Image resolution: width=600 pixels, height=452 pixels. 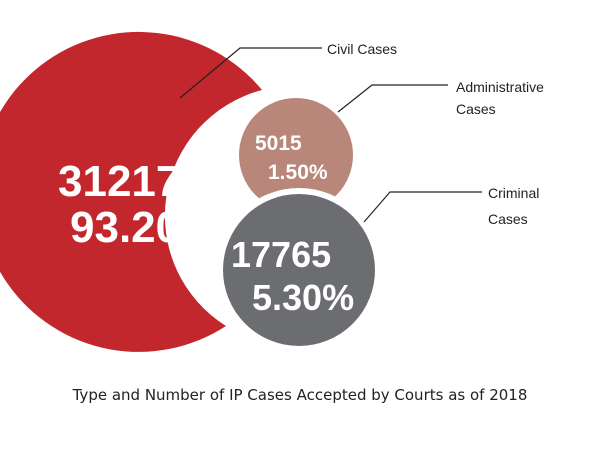 What do you see at coordinates (278, 143) in the screenshot?
I see `value-label-administrative: 5015` at bounding box center [278, 143].